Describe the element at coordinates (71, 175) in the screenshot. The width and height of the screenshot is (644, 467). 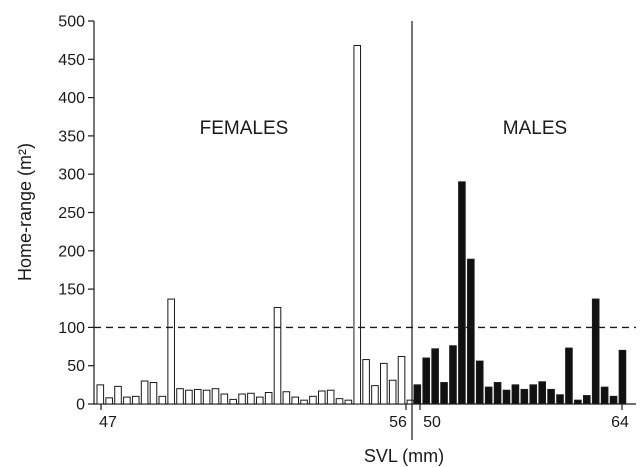
I see `y-tick-label: 300` at that location.